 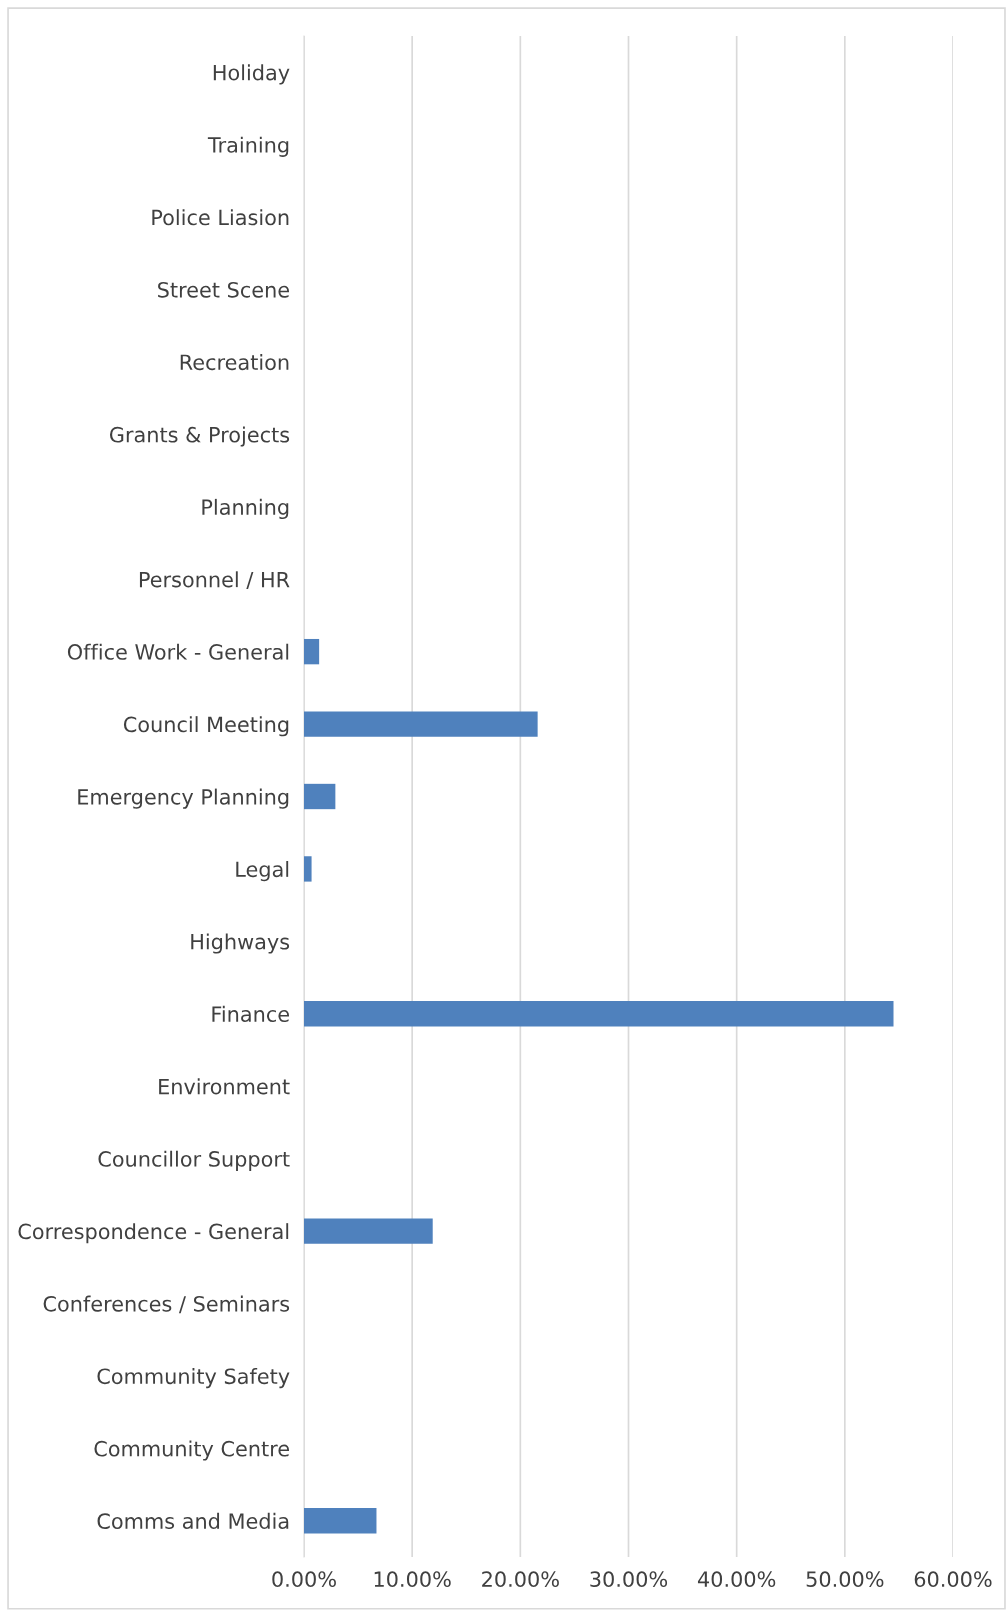 What do you see at coordinates (224, 1086) in the screenshot?
I see `y-tick-label: Environment` at bounding box center [224, 1086].